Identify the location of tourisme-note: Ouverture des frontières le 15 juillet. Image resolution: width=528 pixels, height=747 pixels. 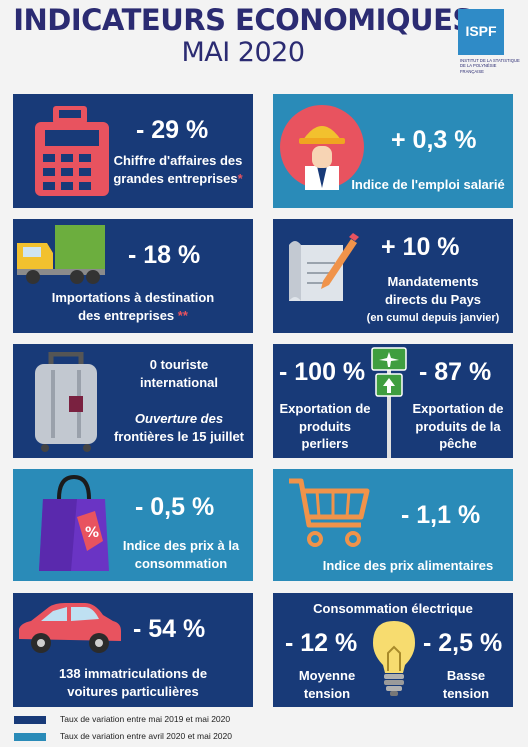
(179, 427).